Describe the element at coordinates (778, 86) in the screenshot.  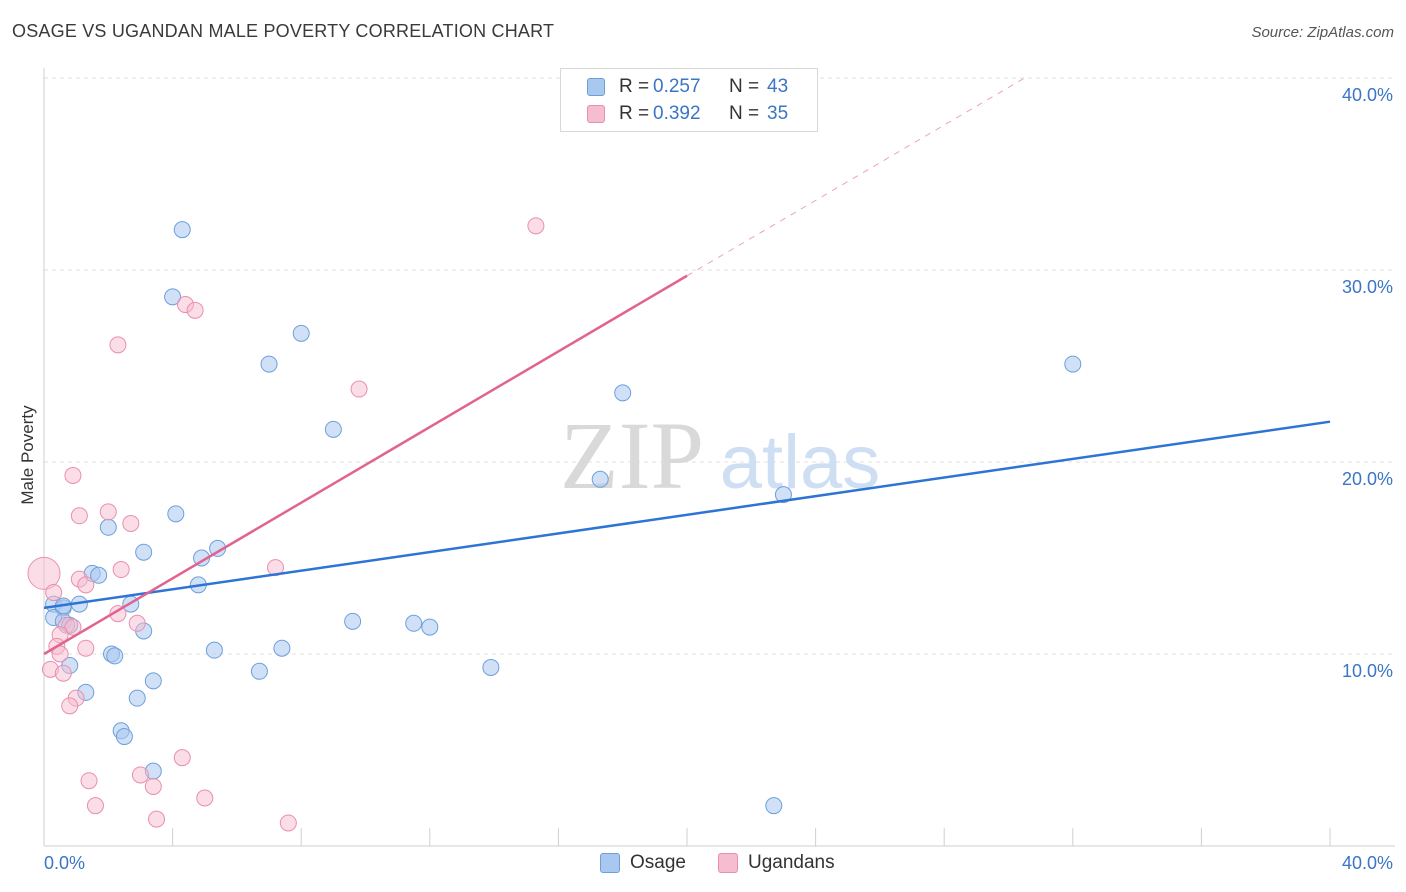
I see `osage-n-value: 43` at that location.